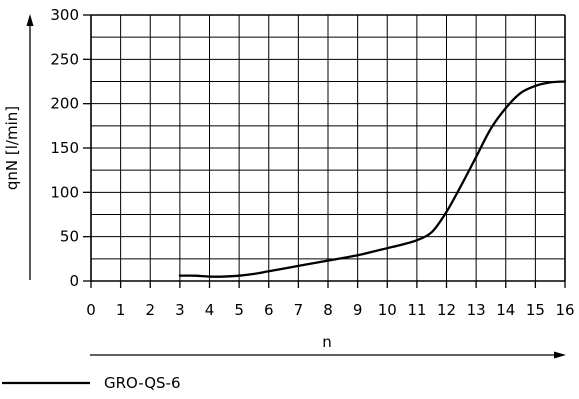 The image size is (579, 399). I want to click on y-tick-label: 50, so click(69, 237).